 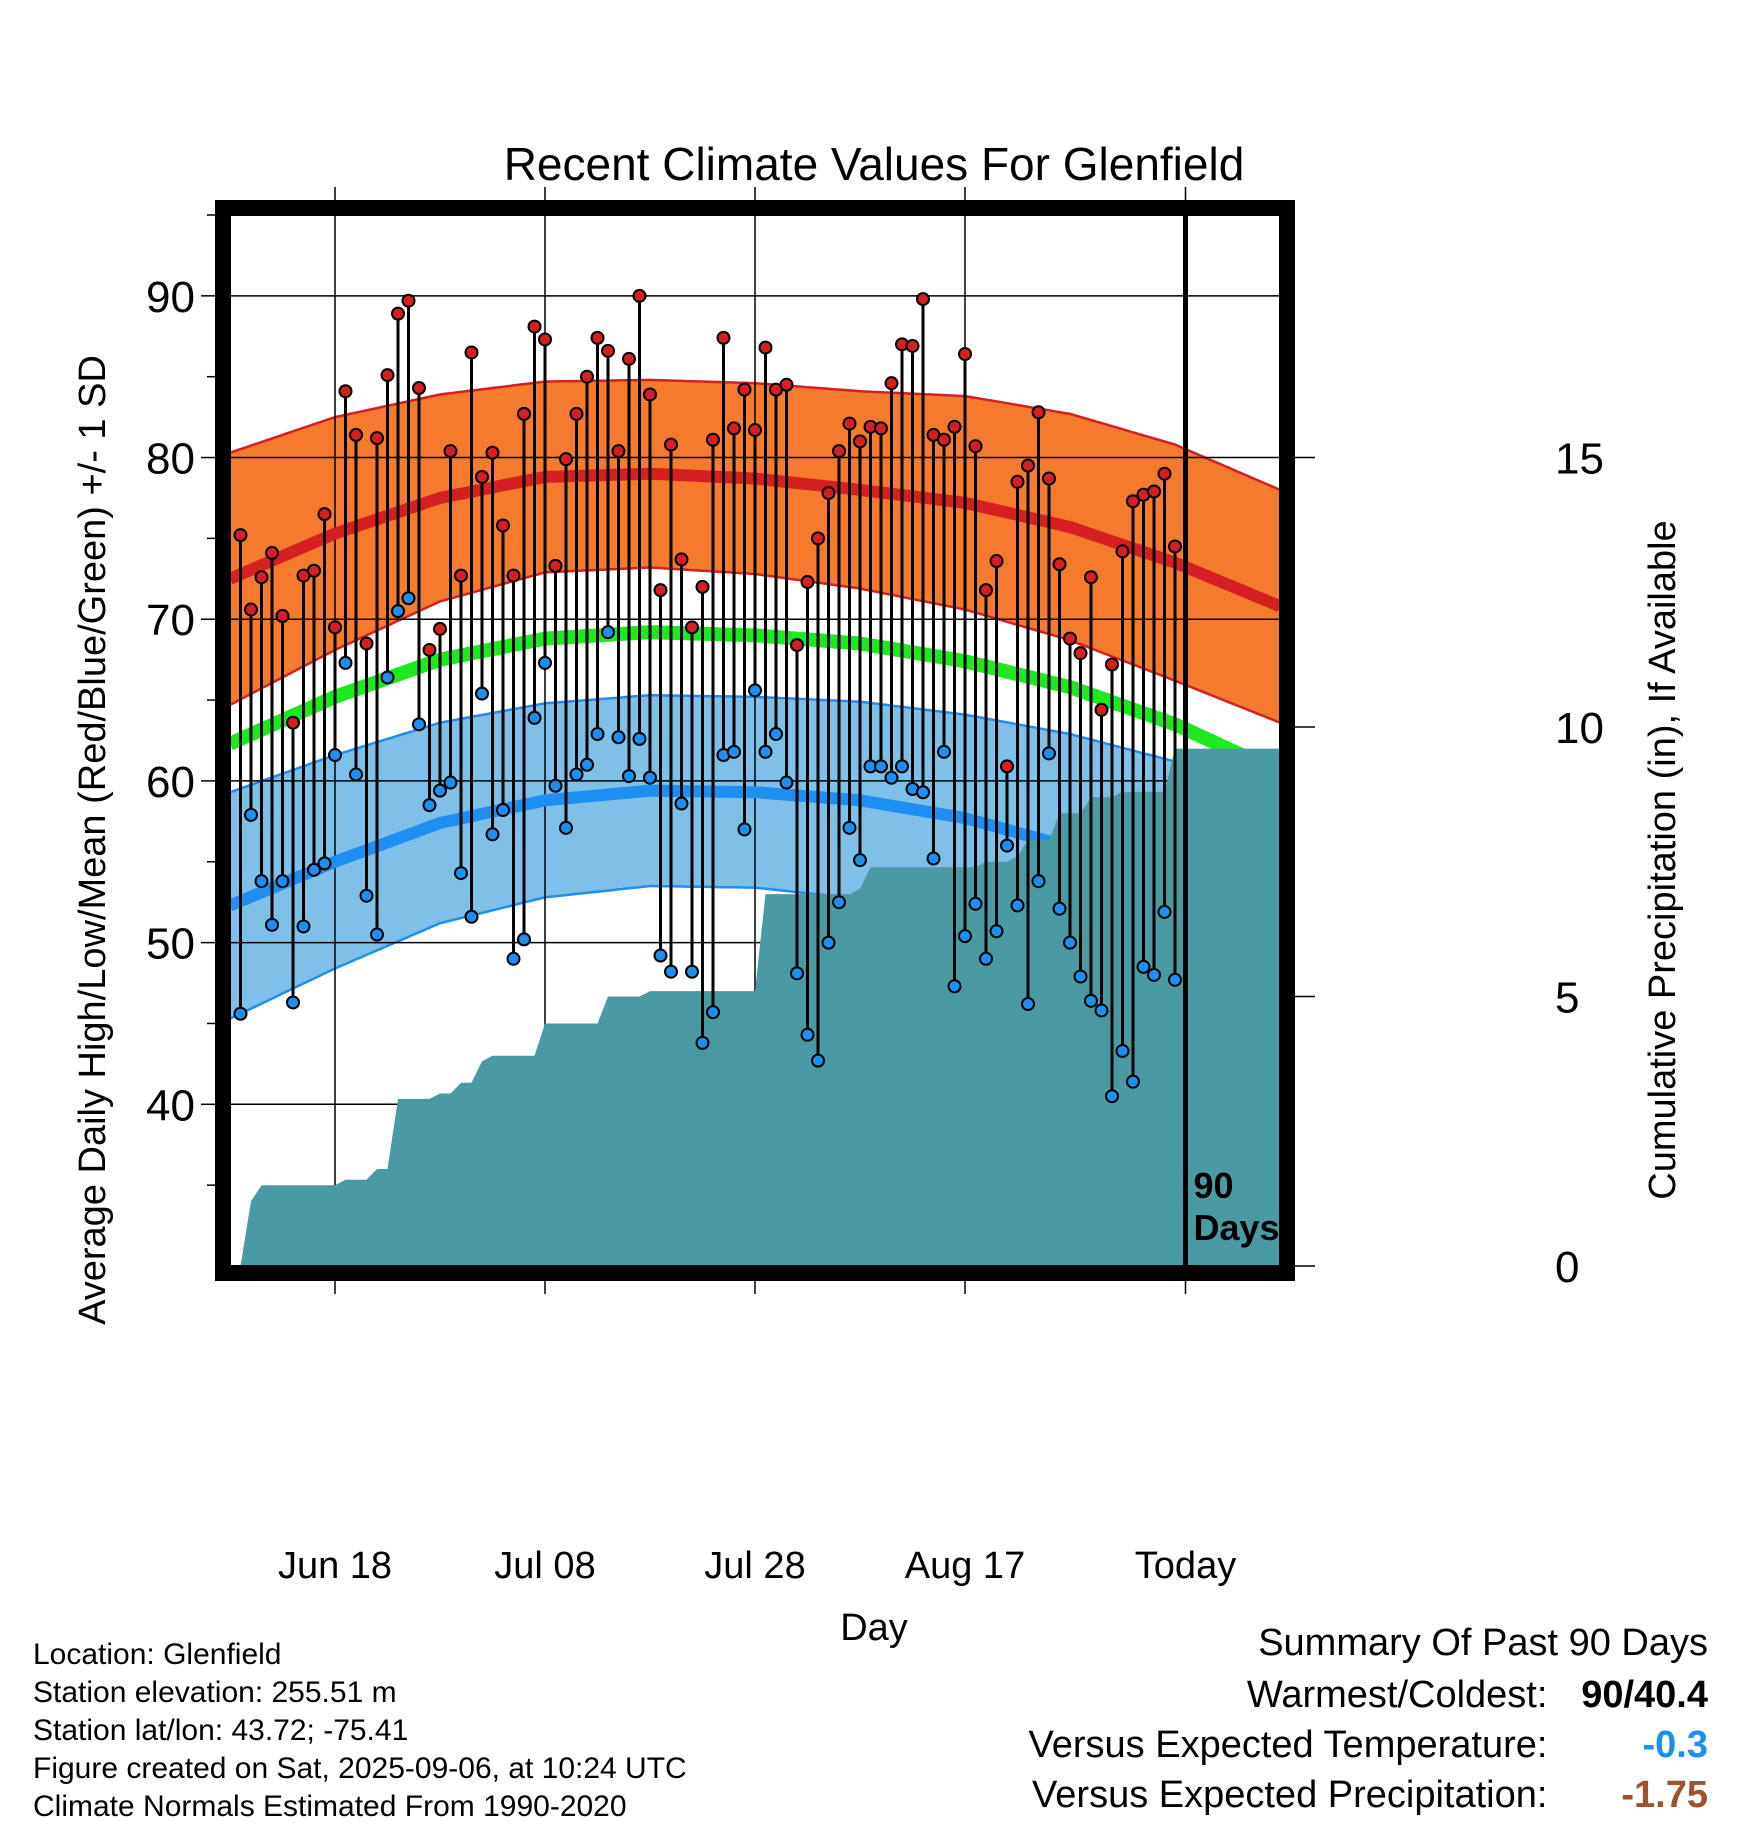 I want to click on x-tick-label: Jun 18, so click(x=335, y=1566).